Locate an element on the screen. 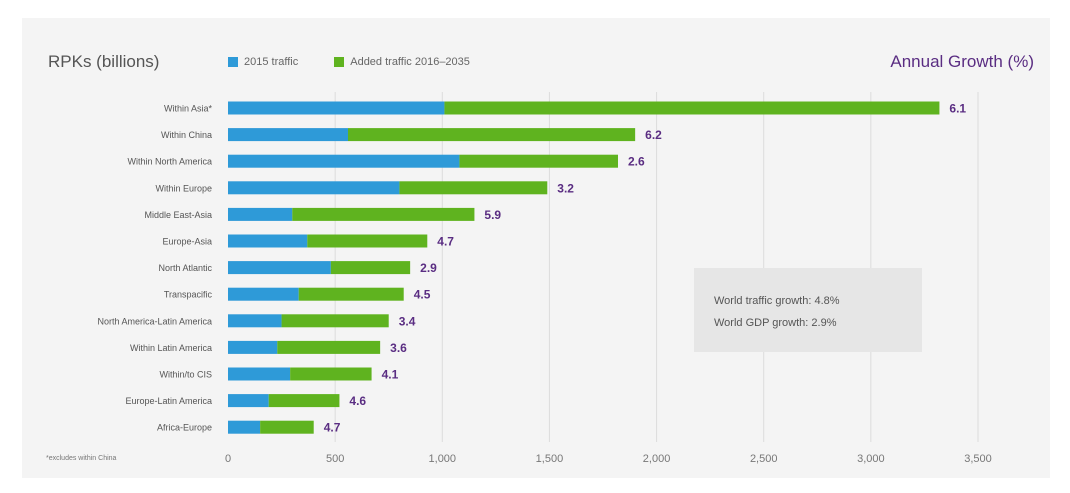 The width and height of the screenshot is (1070, 493). world-traffic-growth: World traffic growth: 4.8% is located at coordinates (777, 301).